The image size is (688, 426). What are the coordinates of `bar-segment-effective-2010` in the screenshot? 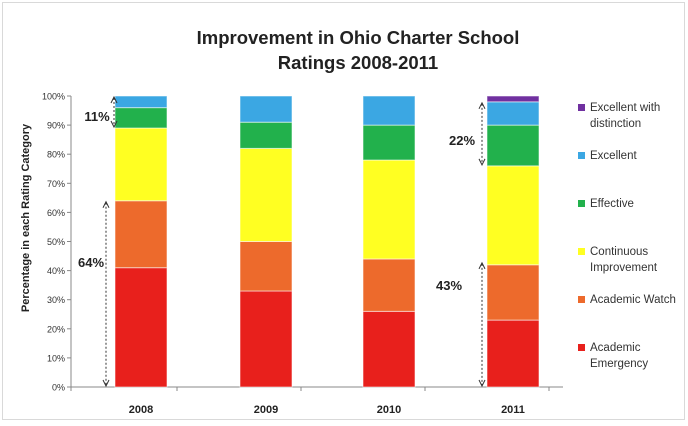 It's located at (389, 142).